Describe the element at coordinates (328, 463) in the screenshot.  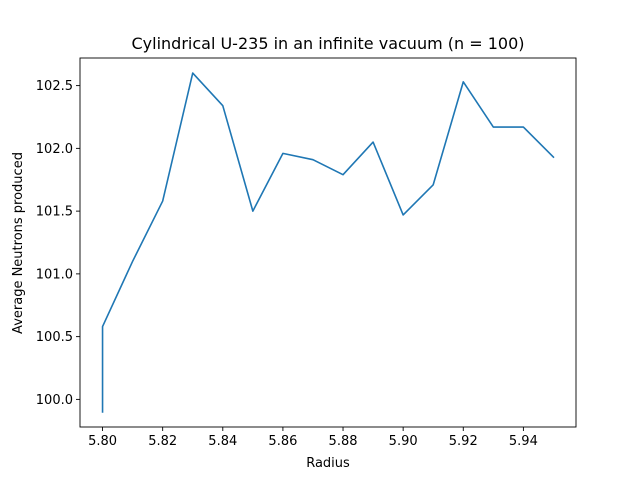
I see `x-axis-title: Radius` at that location.